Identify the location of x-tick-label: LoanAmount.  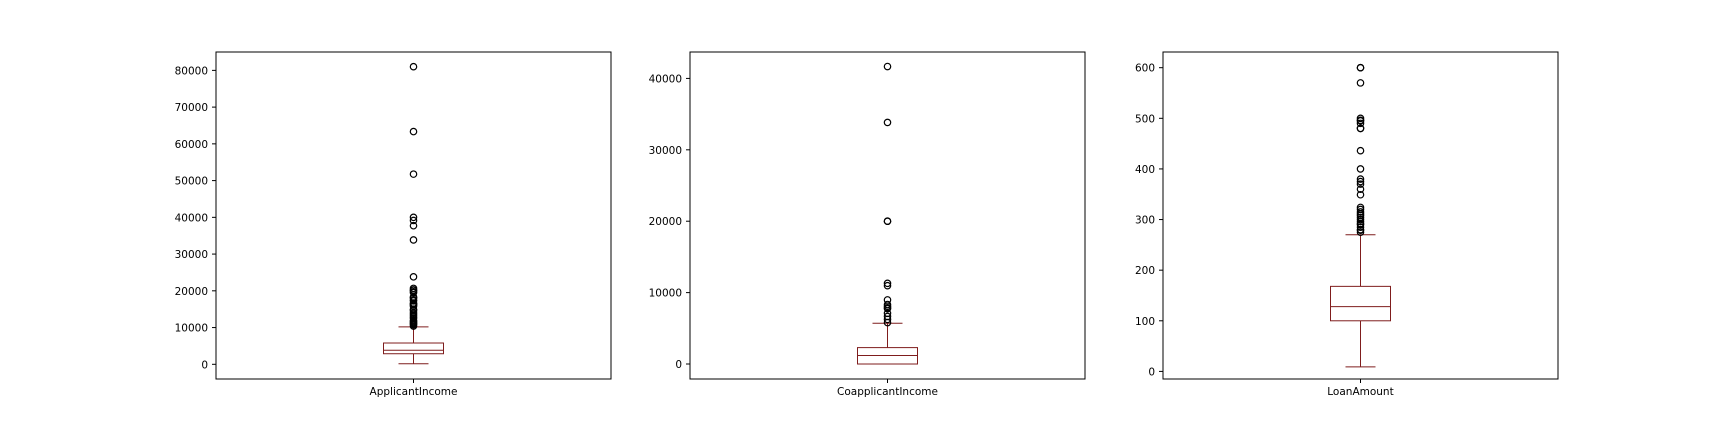
(1360, 392).